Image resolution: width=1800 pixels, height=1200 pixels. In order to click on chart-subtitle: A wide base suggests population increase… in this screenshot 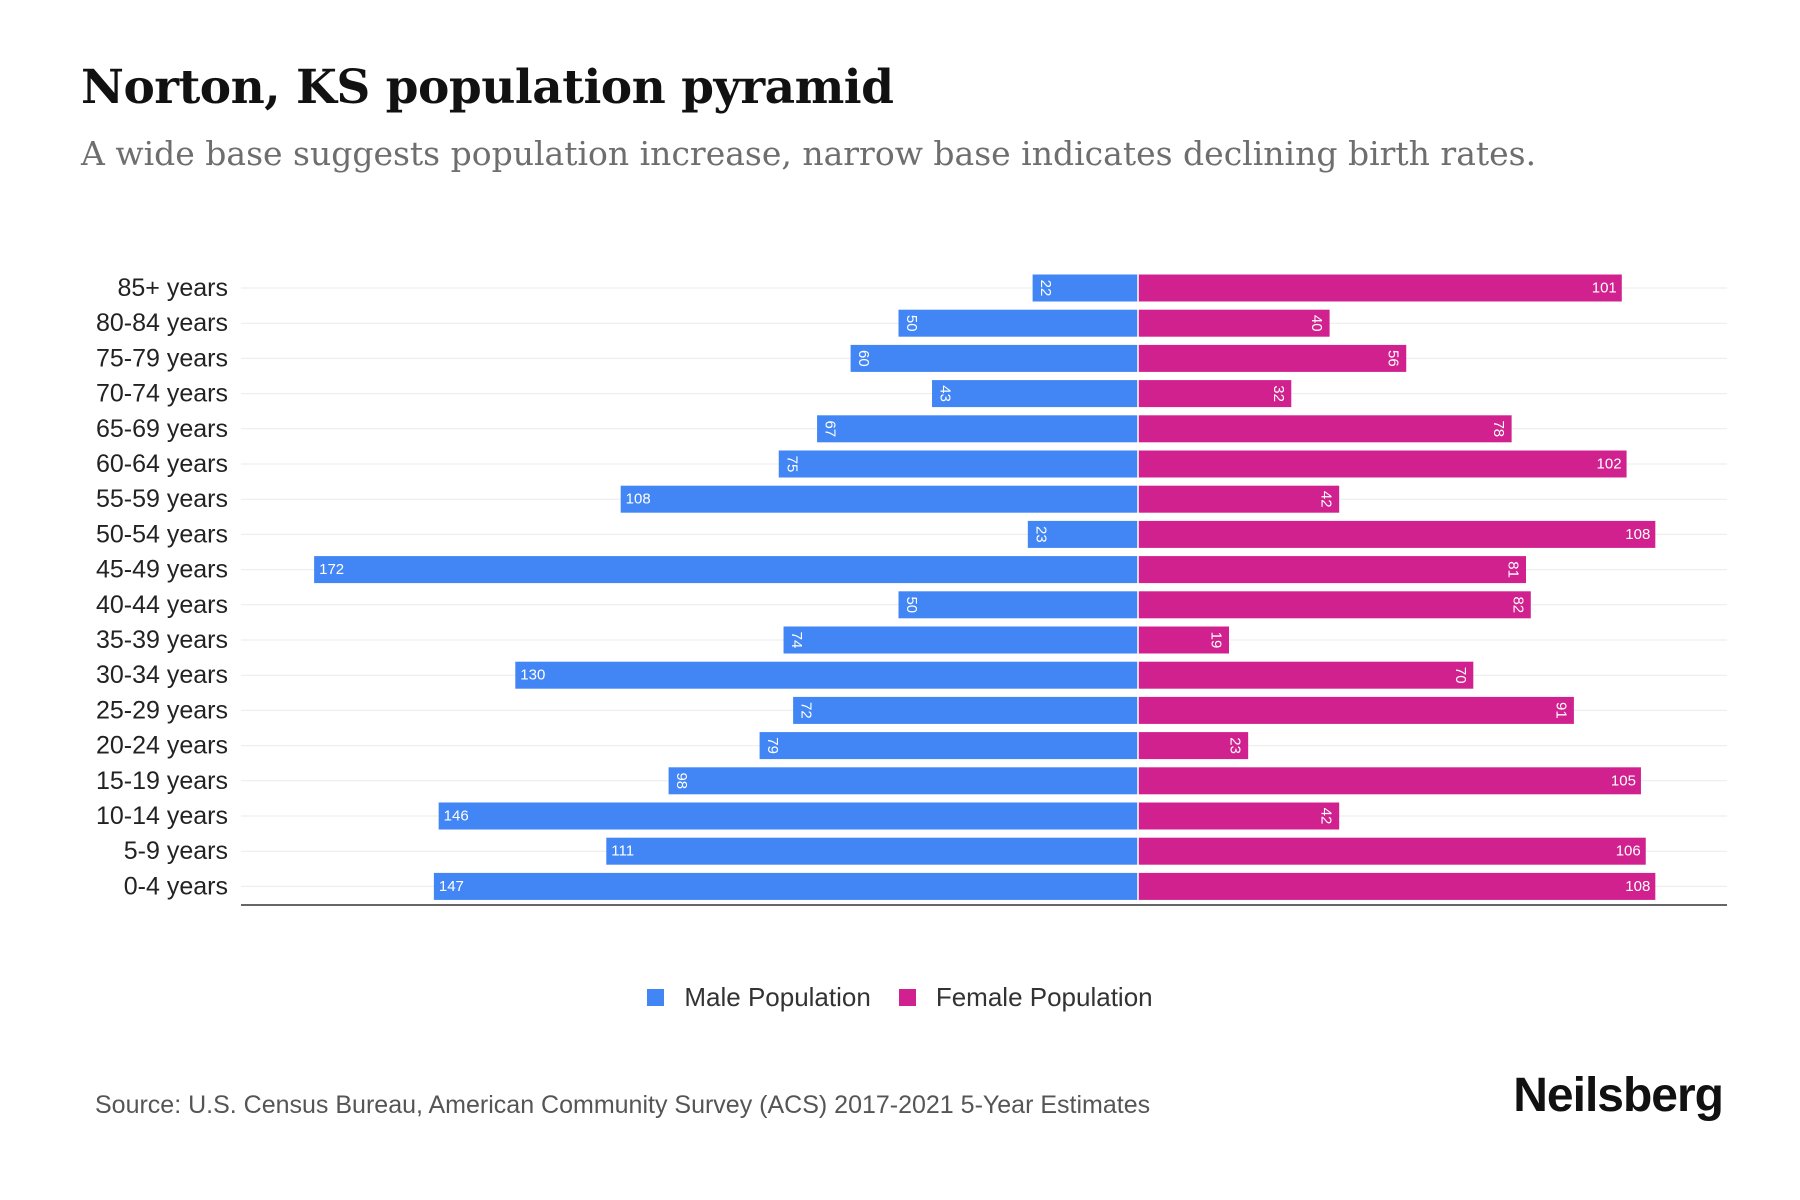, I will do `click(809, 153)`.